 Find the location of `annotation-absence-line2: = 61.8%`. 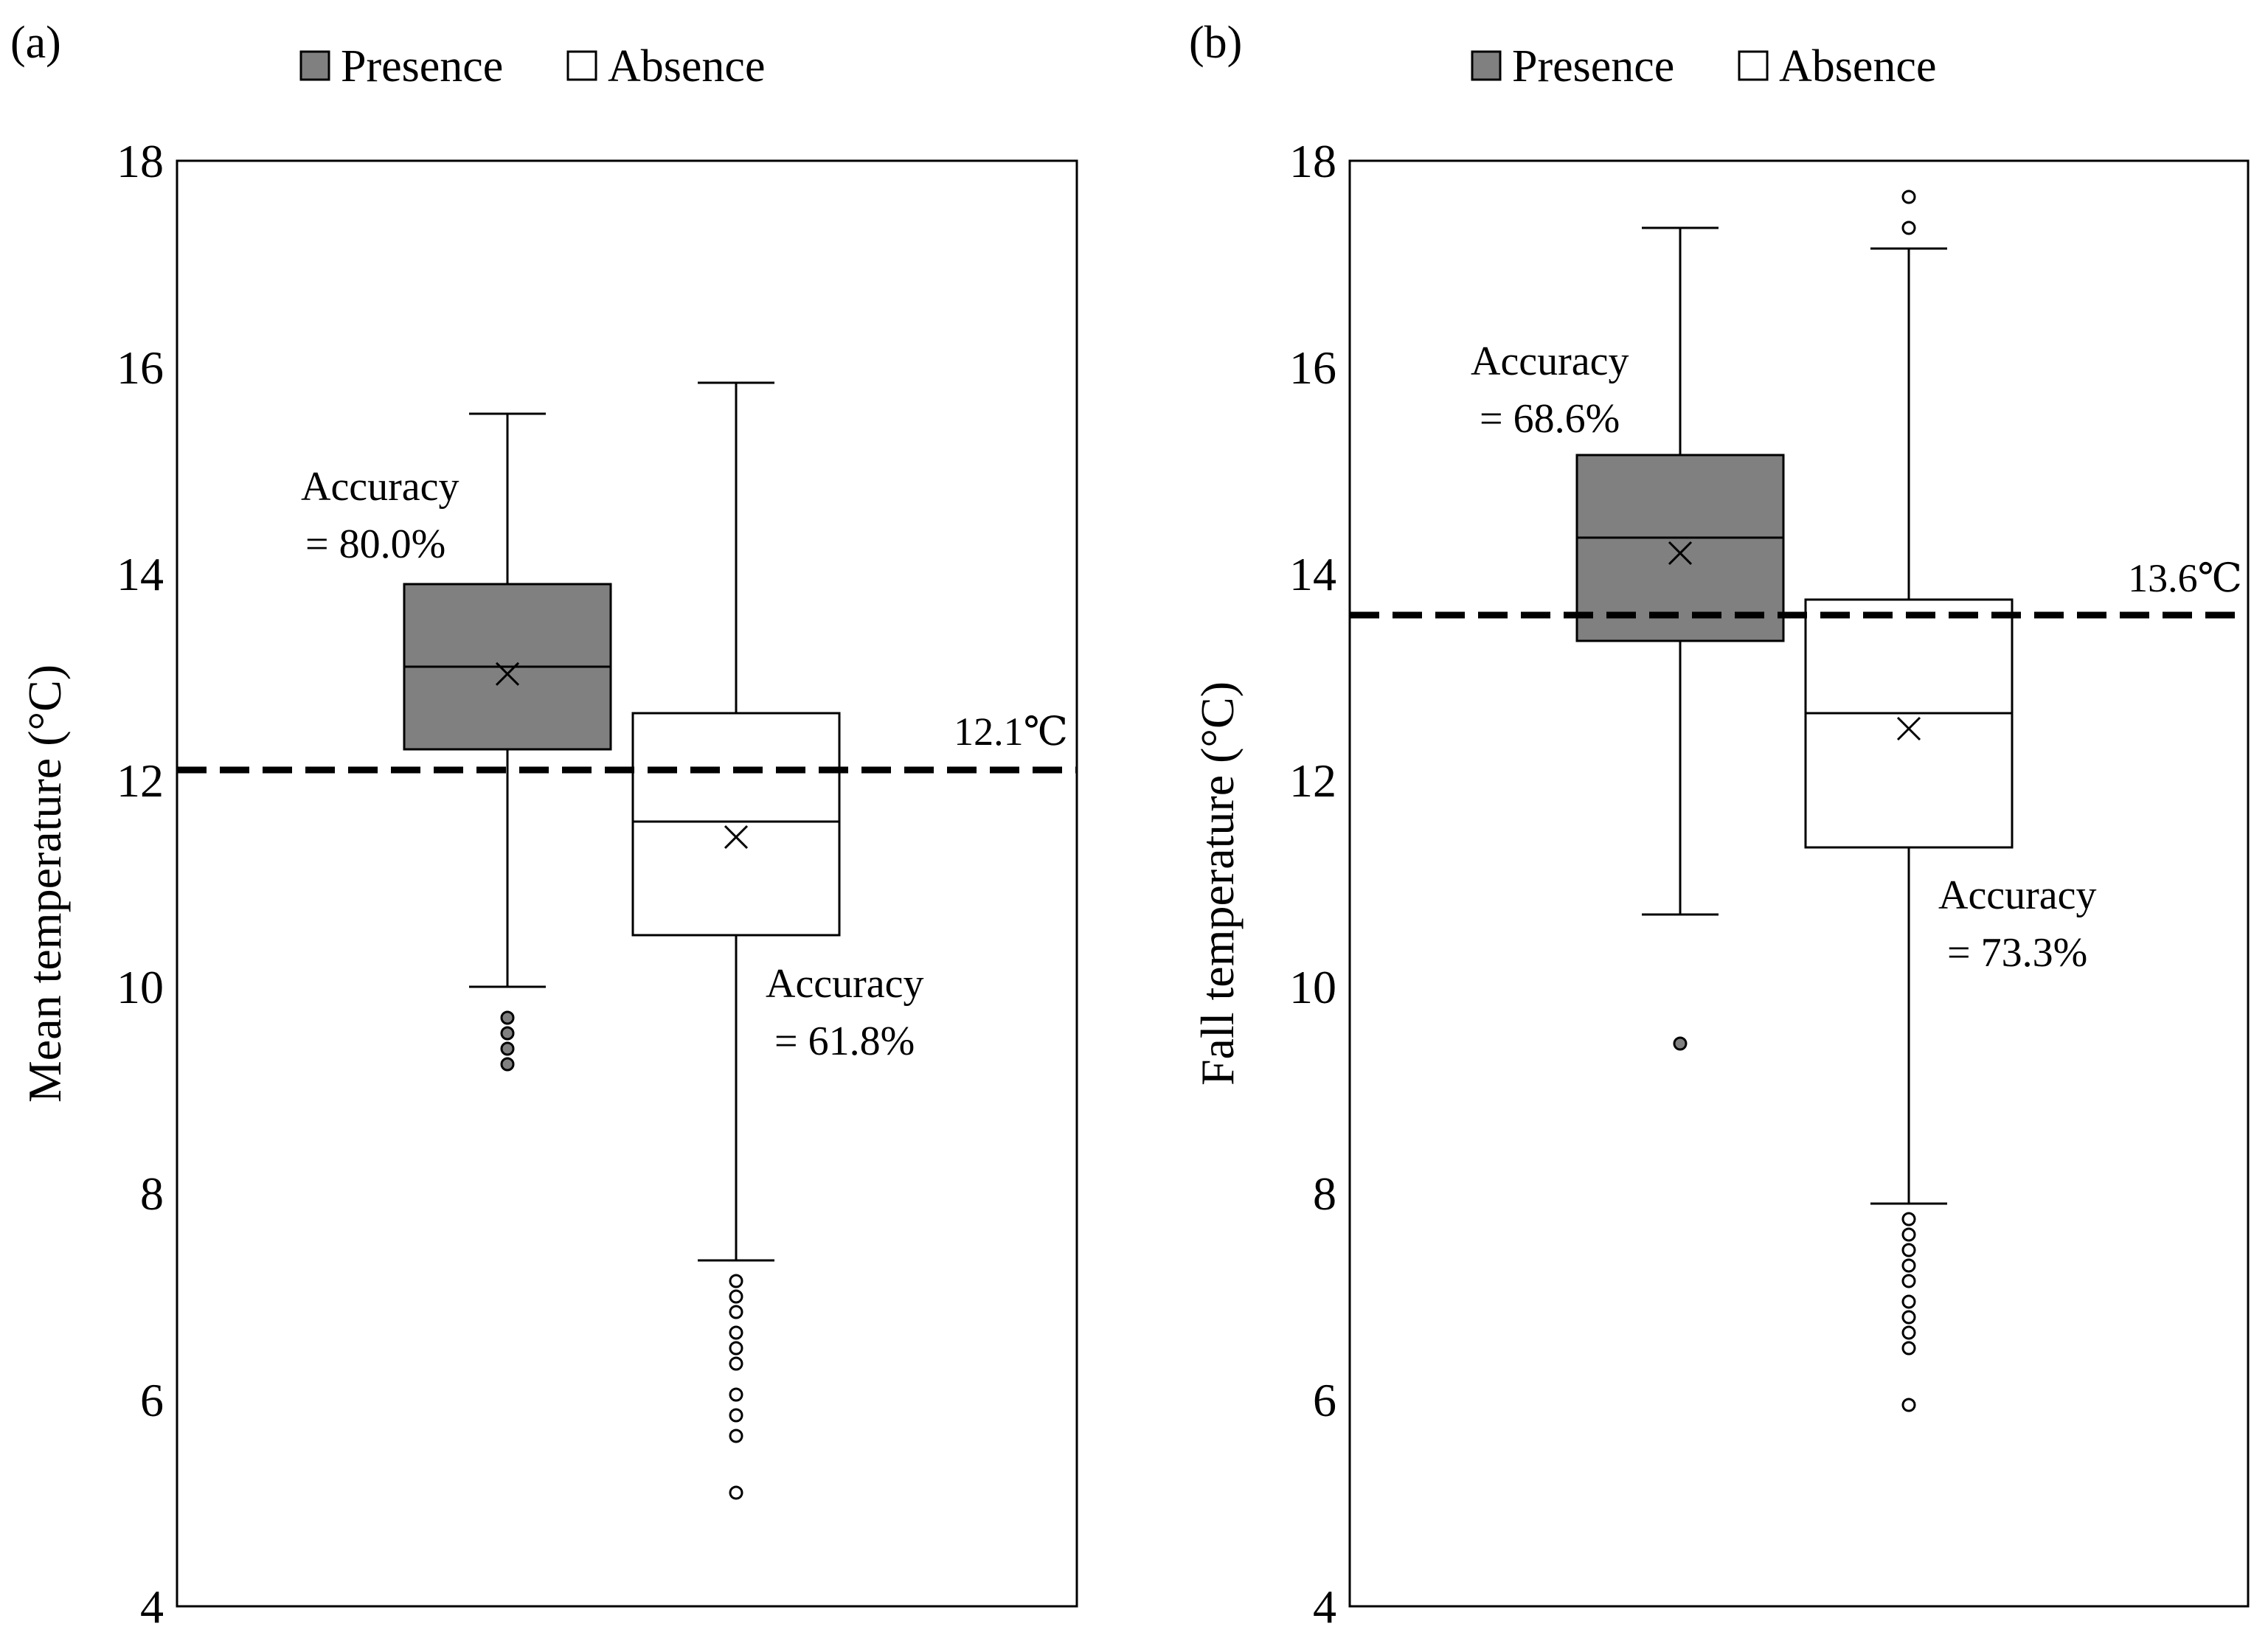

annotation-absence-line2: = 61.8% is located at coordinates (844, 1041).